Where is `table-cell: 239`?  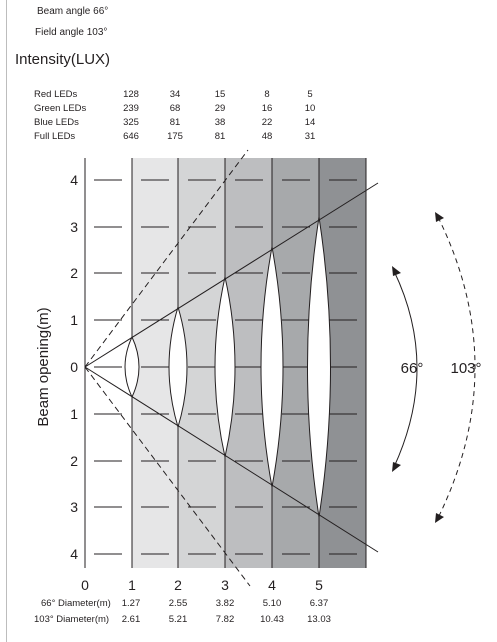 table-cell: 239 is located at coordinates (131, 108).